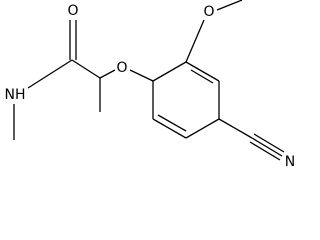 This screenshot has height=240, width=320. Describe the element at coordinates (290, 162) in the screenshot. I see `atom-label: N` at that location.